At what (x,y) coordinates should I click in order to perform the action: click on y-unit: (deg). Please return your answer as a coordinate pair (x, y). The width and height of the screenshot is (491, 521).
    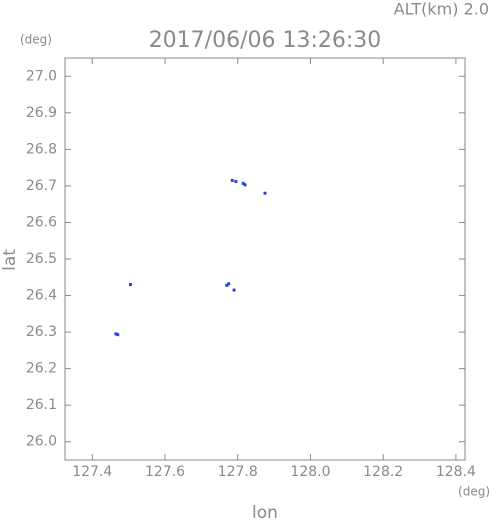
    Looking at the image, I should click on (36, 40).